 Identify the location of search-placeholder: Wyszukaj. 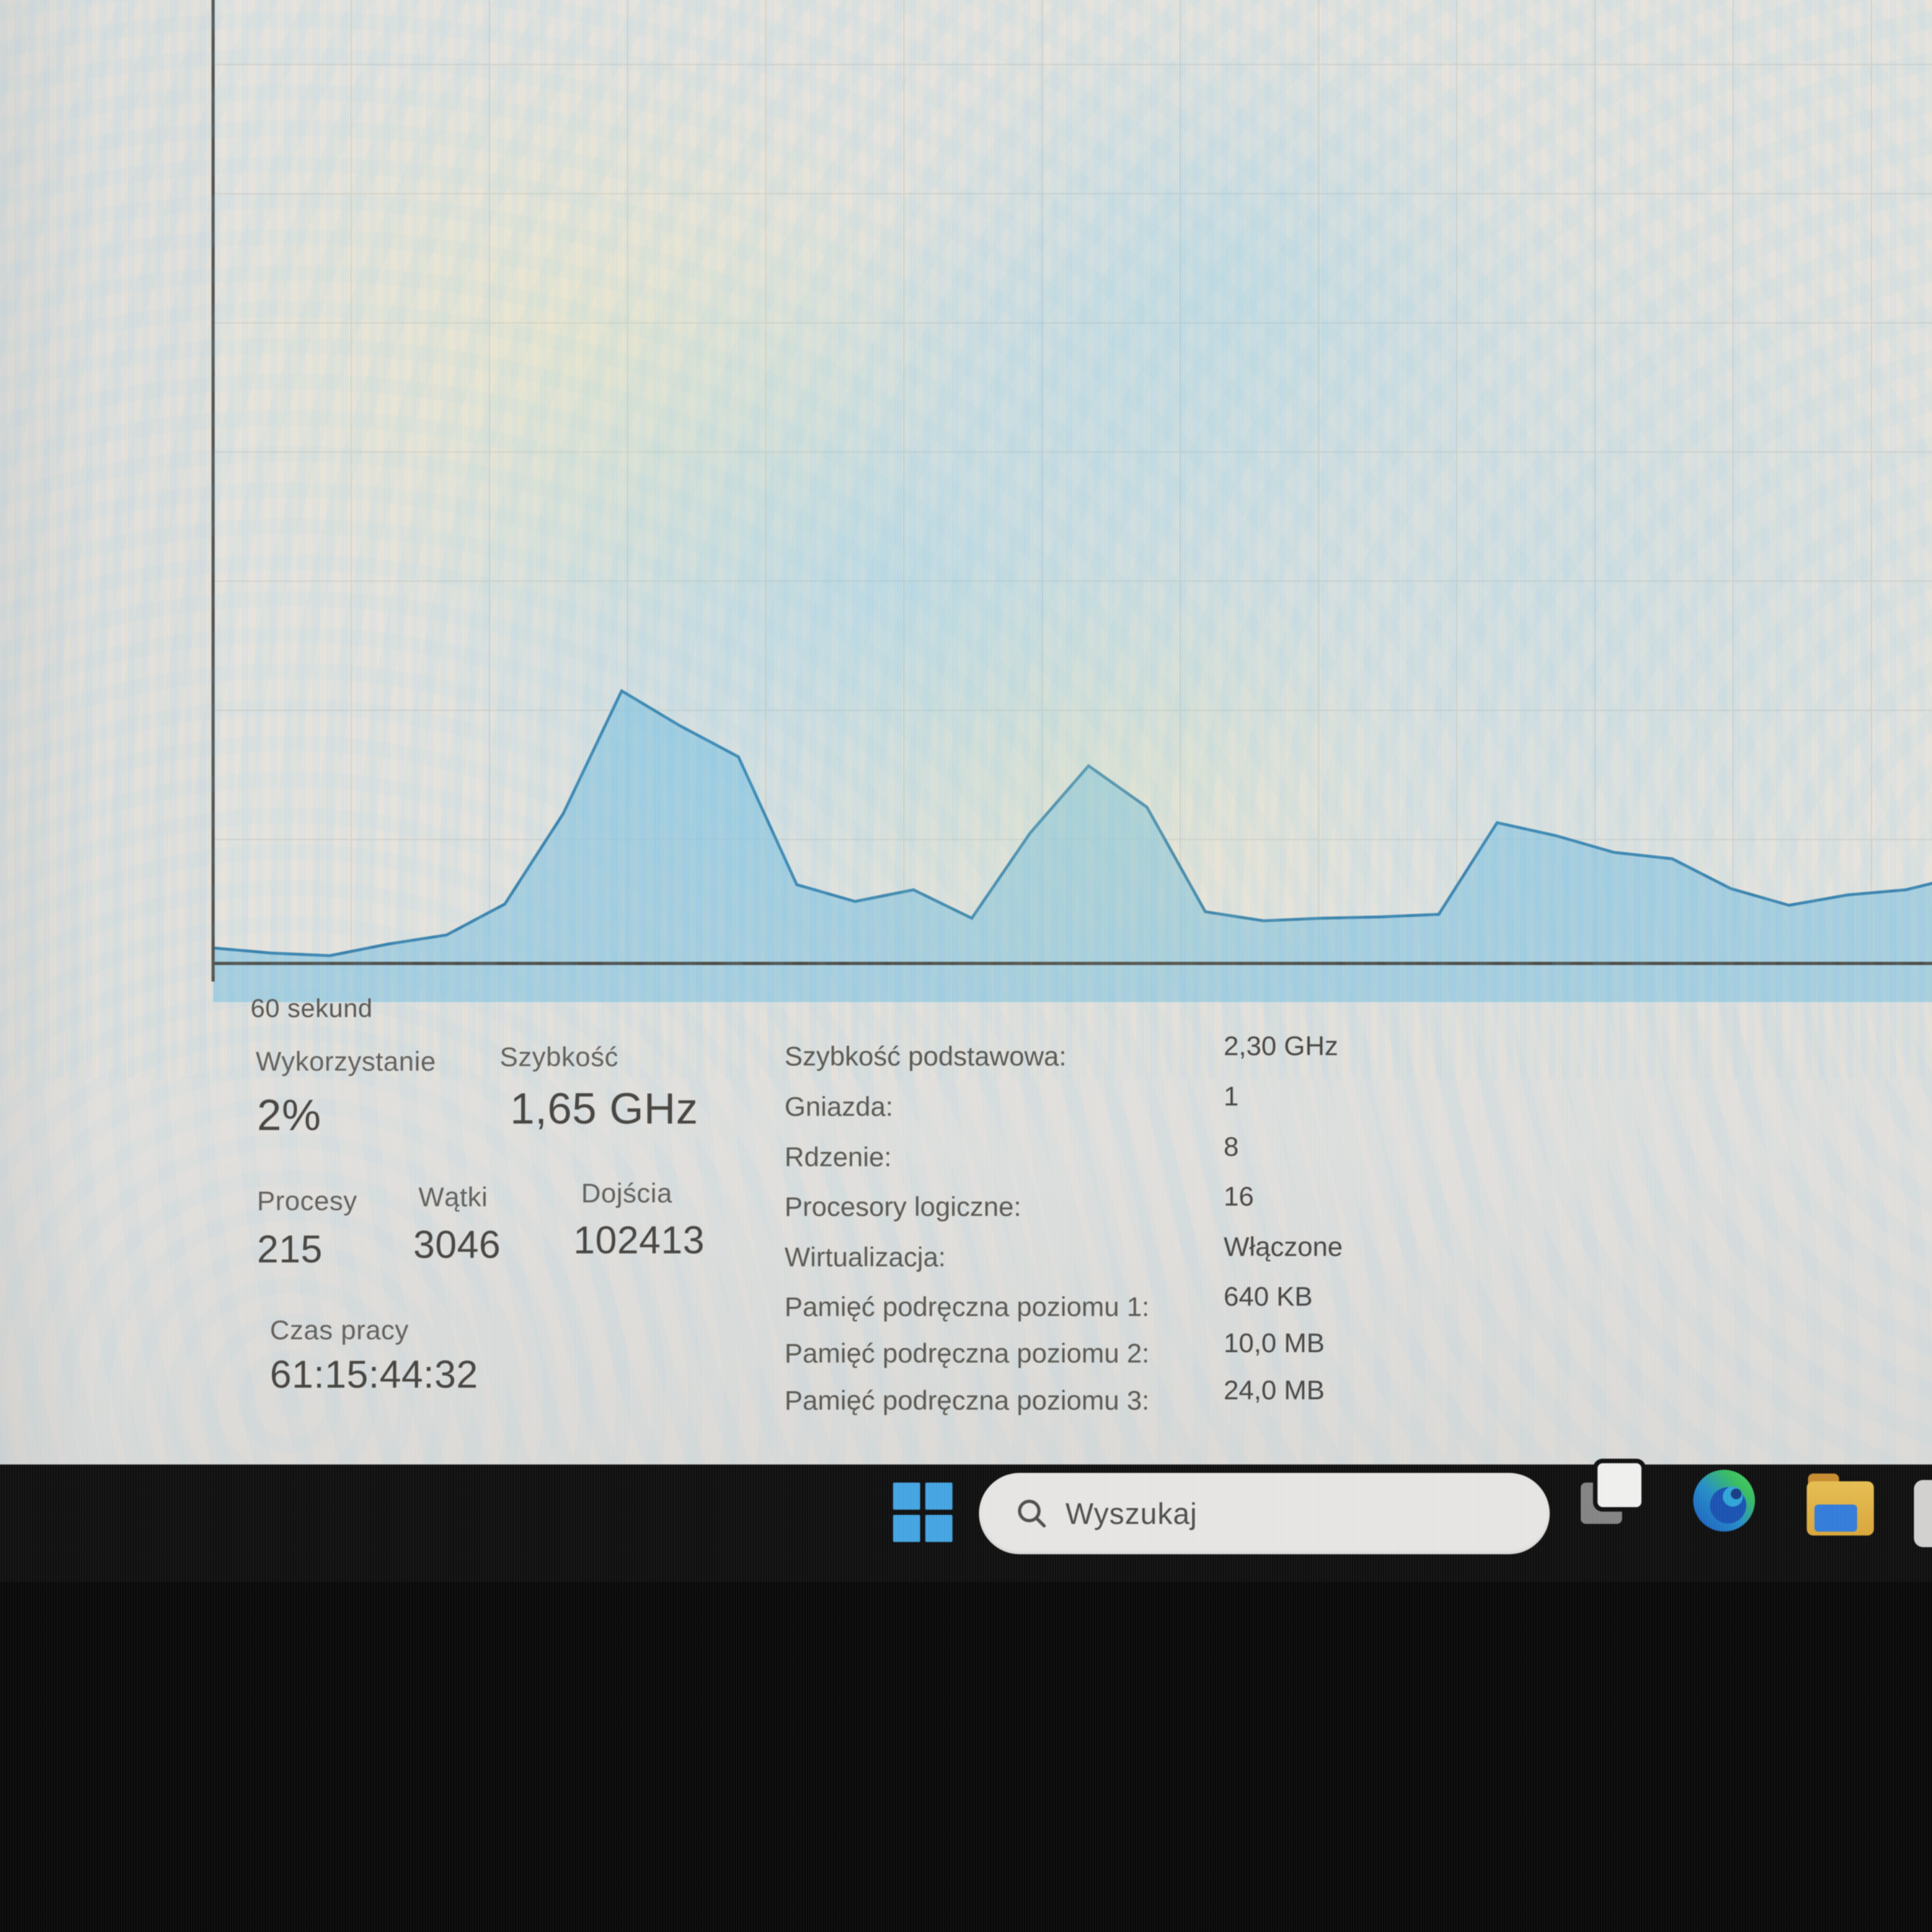
(1131, 1513).